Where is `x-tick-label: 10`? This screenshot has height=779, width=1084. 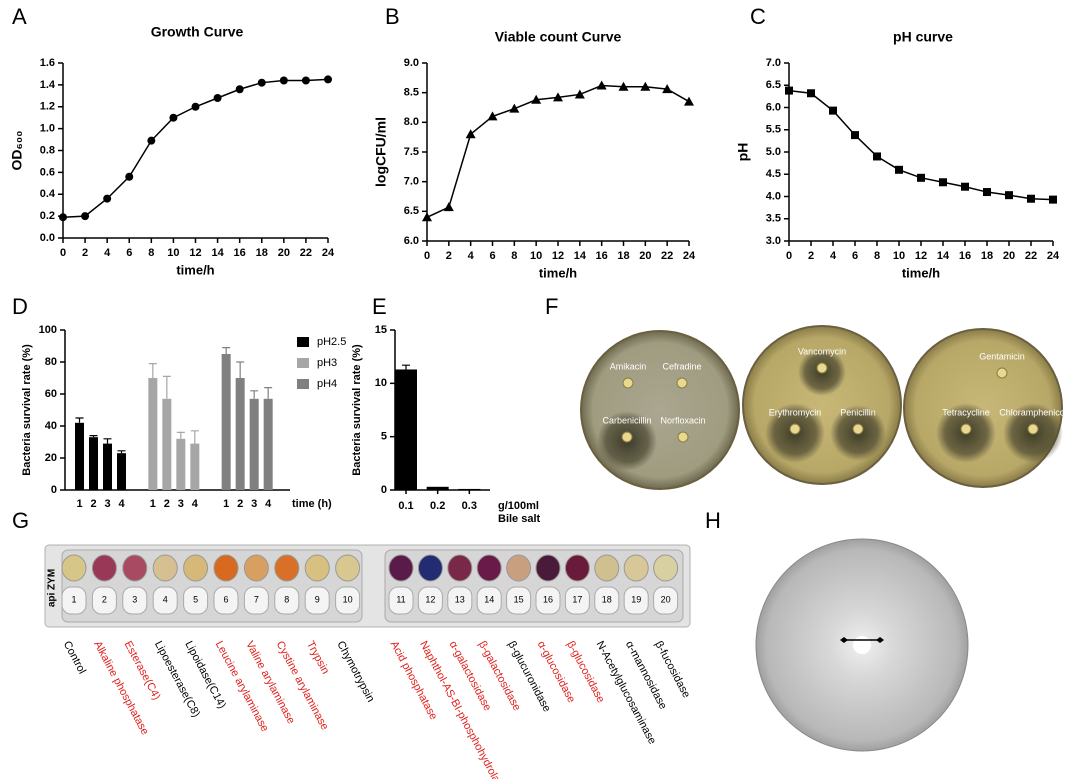 x-tick-label: 10 is located at coordinates (173, 253).